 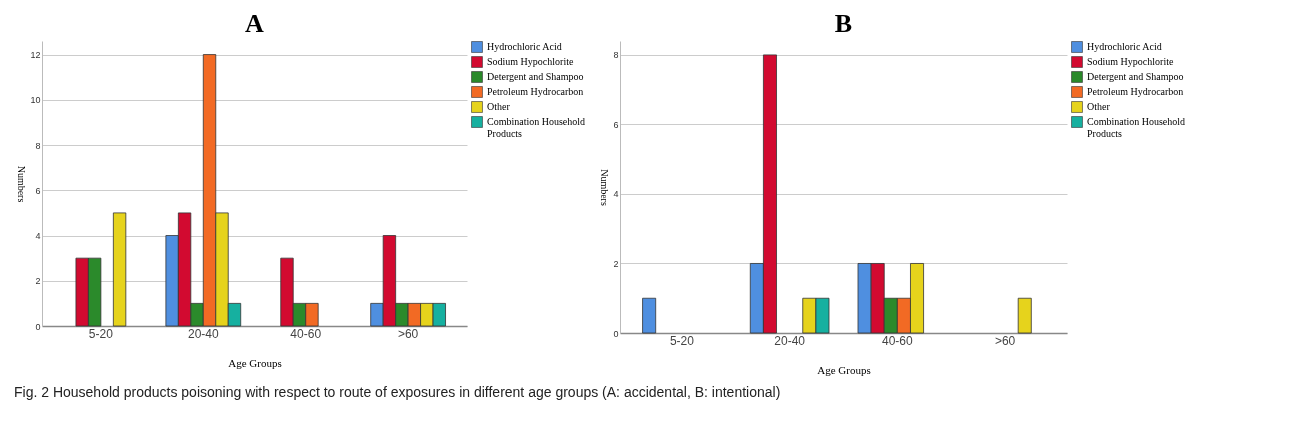 I want to click on caption: Fig. 2 Household products poisoning with respect to route of exposures in different age groups (A: accidental, B: intentional), so click(x=397, y=391).